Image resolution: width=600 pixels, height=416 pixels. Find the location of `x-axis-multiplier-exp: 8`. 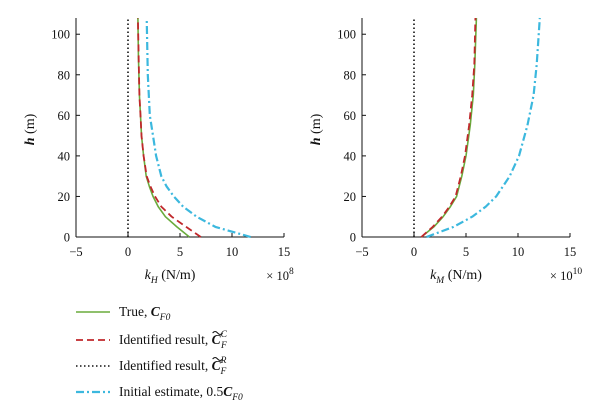

x-axis-multiplier-exp: 8 is located at coordinates (291, 272).